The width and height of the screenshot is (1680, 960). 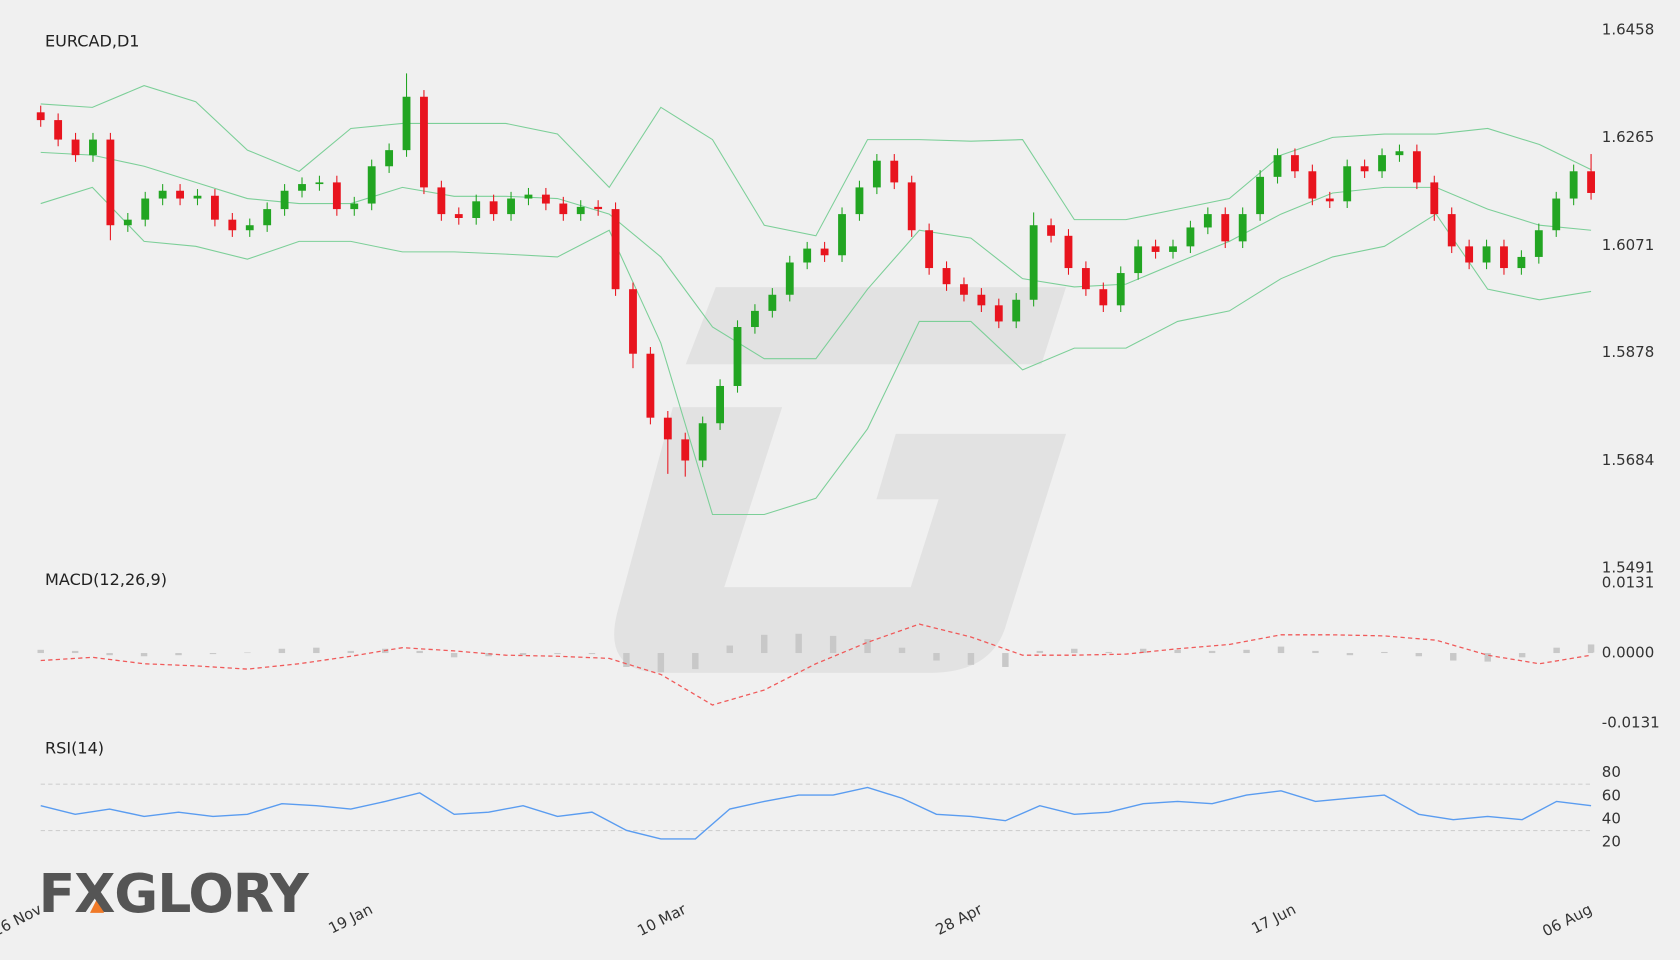 What do you see at coordinates (1628, 582) in the screenshot?
I see `y-tick-label: 0.0131` at bounding box center [1628, 582].